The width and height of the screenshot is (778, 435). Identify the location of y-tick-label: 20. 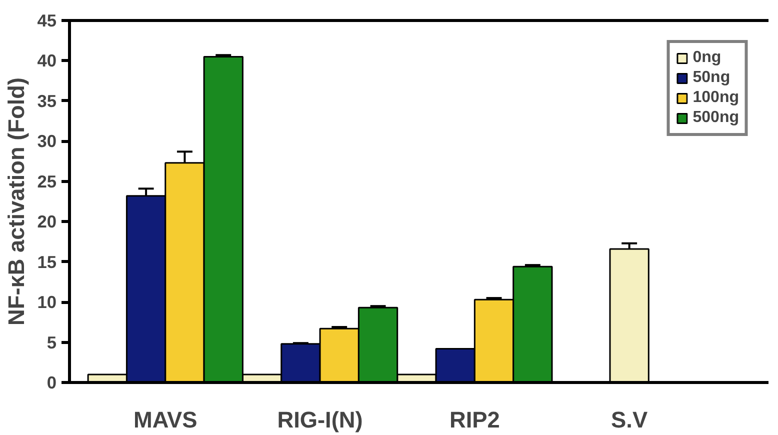
(47, 222).